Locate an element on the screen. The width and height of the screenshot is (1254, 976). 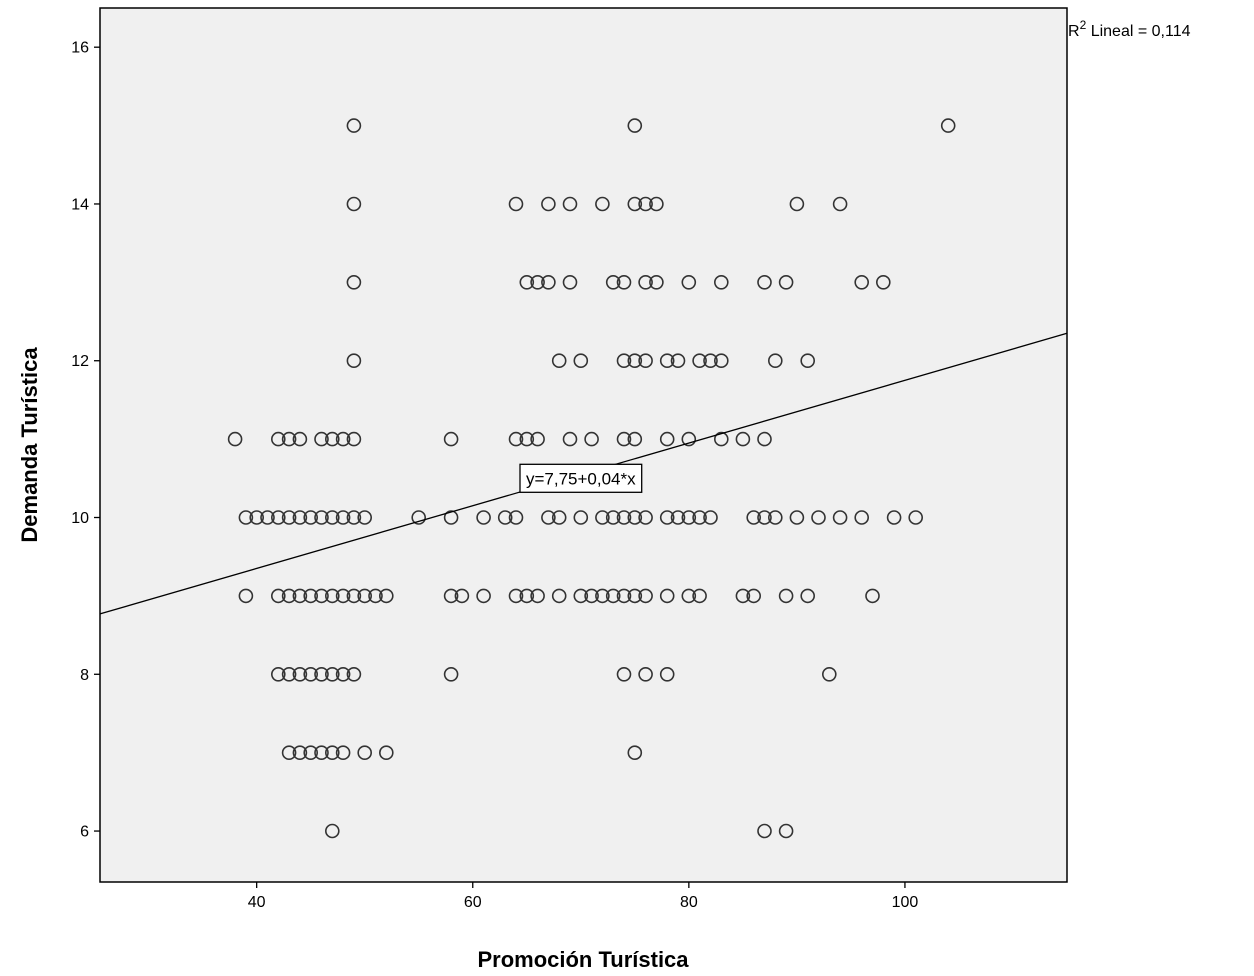
r2-prefix: R is located at coordinates (1074, 31).